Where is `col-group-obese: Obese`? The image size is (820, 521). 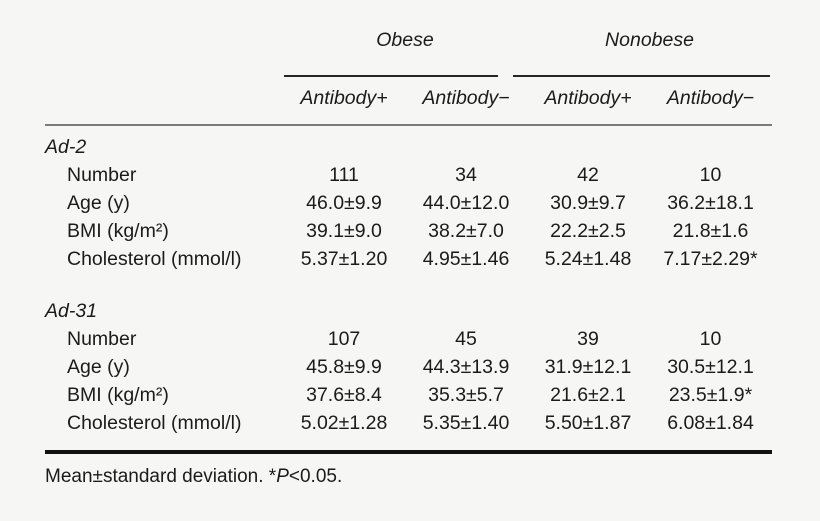
col-group-obese: Obese is located at coordinates (405, 48).